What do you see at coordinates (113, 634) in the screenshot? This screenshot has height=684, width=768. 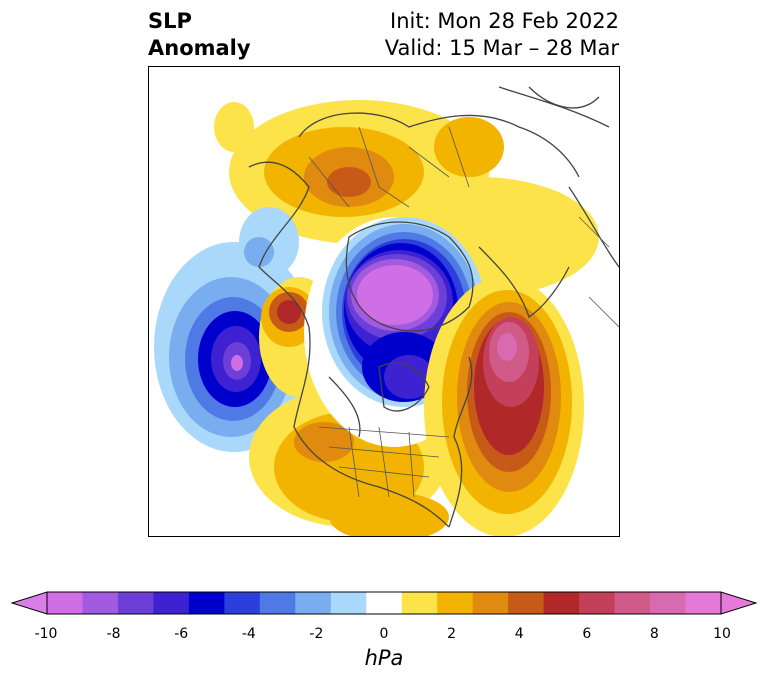 I see `colorbar-tick-label: -8` at bounding box center [113, 634].